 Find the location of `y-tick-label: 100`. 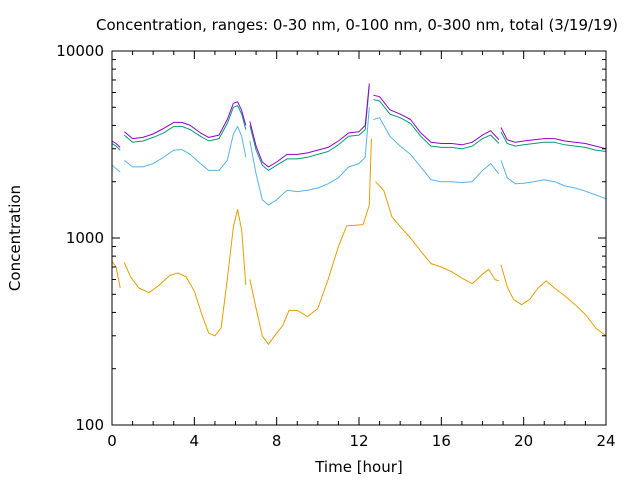

y-tick-label: 100 is located at coordinates (89, 425).